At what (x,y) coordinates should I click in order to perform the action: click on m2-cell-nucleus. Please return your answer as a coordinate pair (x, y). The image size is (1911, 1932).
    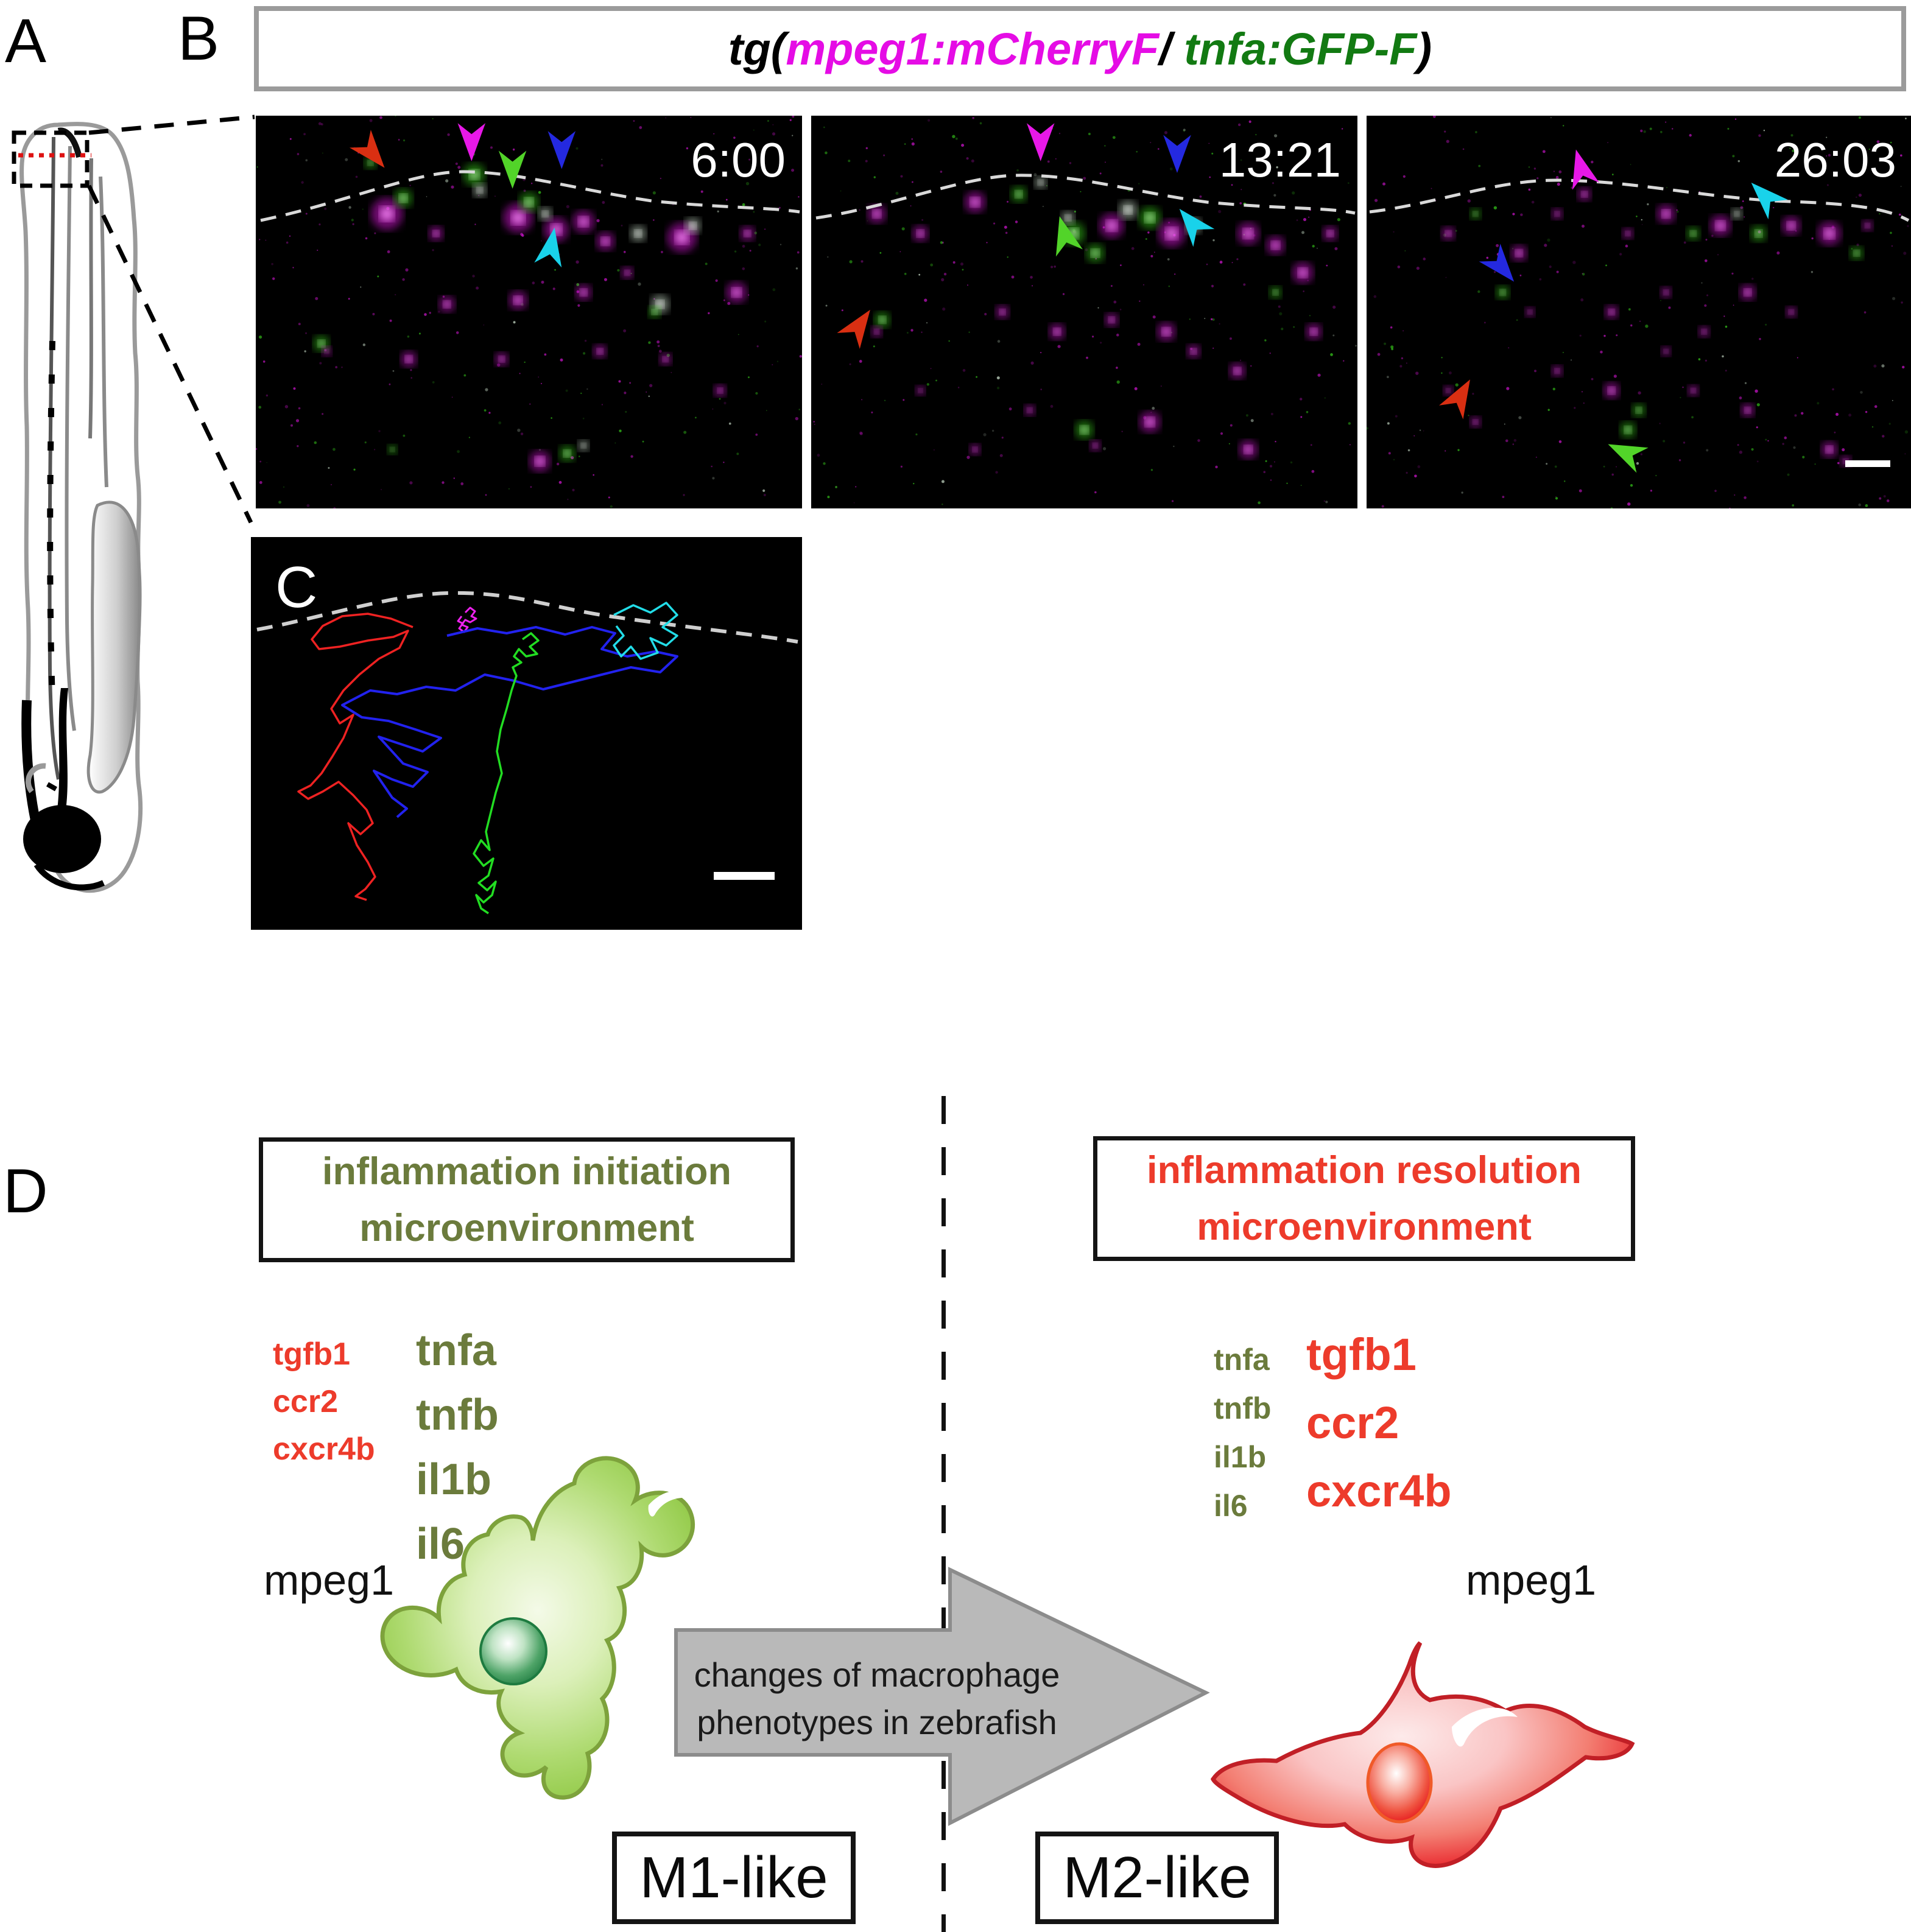
    Looking at the image, I should click on (1400, 1783).